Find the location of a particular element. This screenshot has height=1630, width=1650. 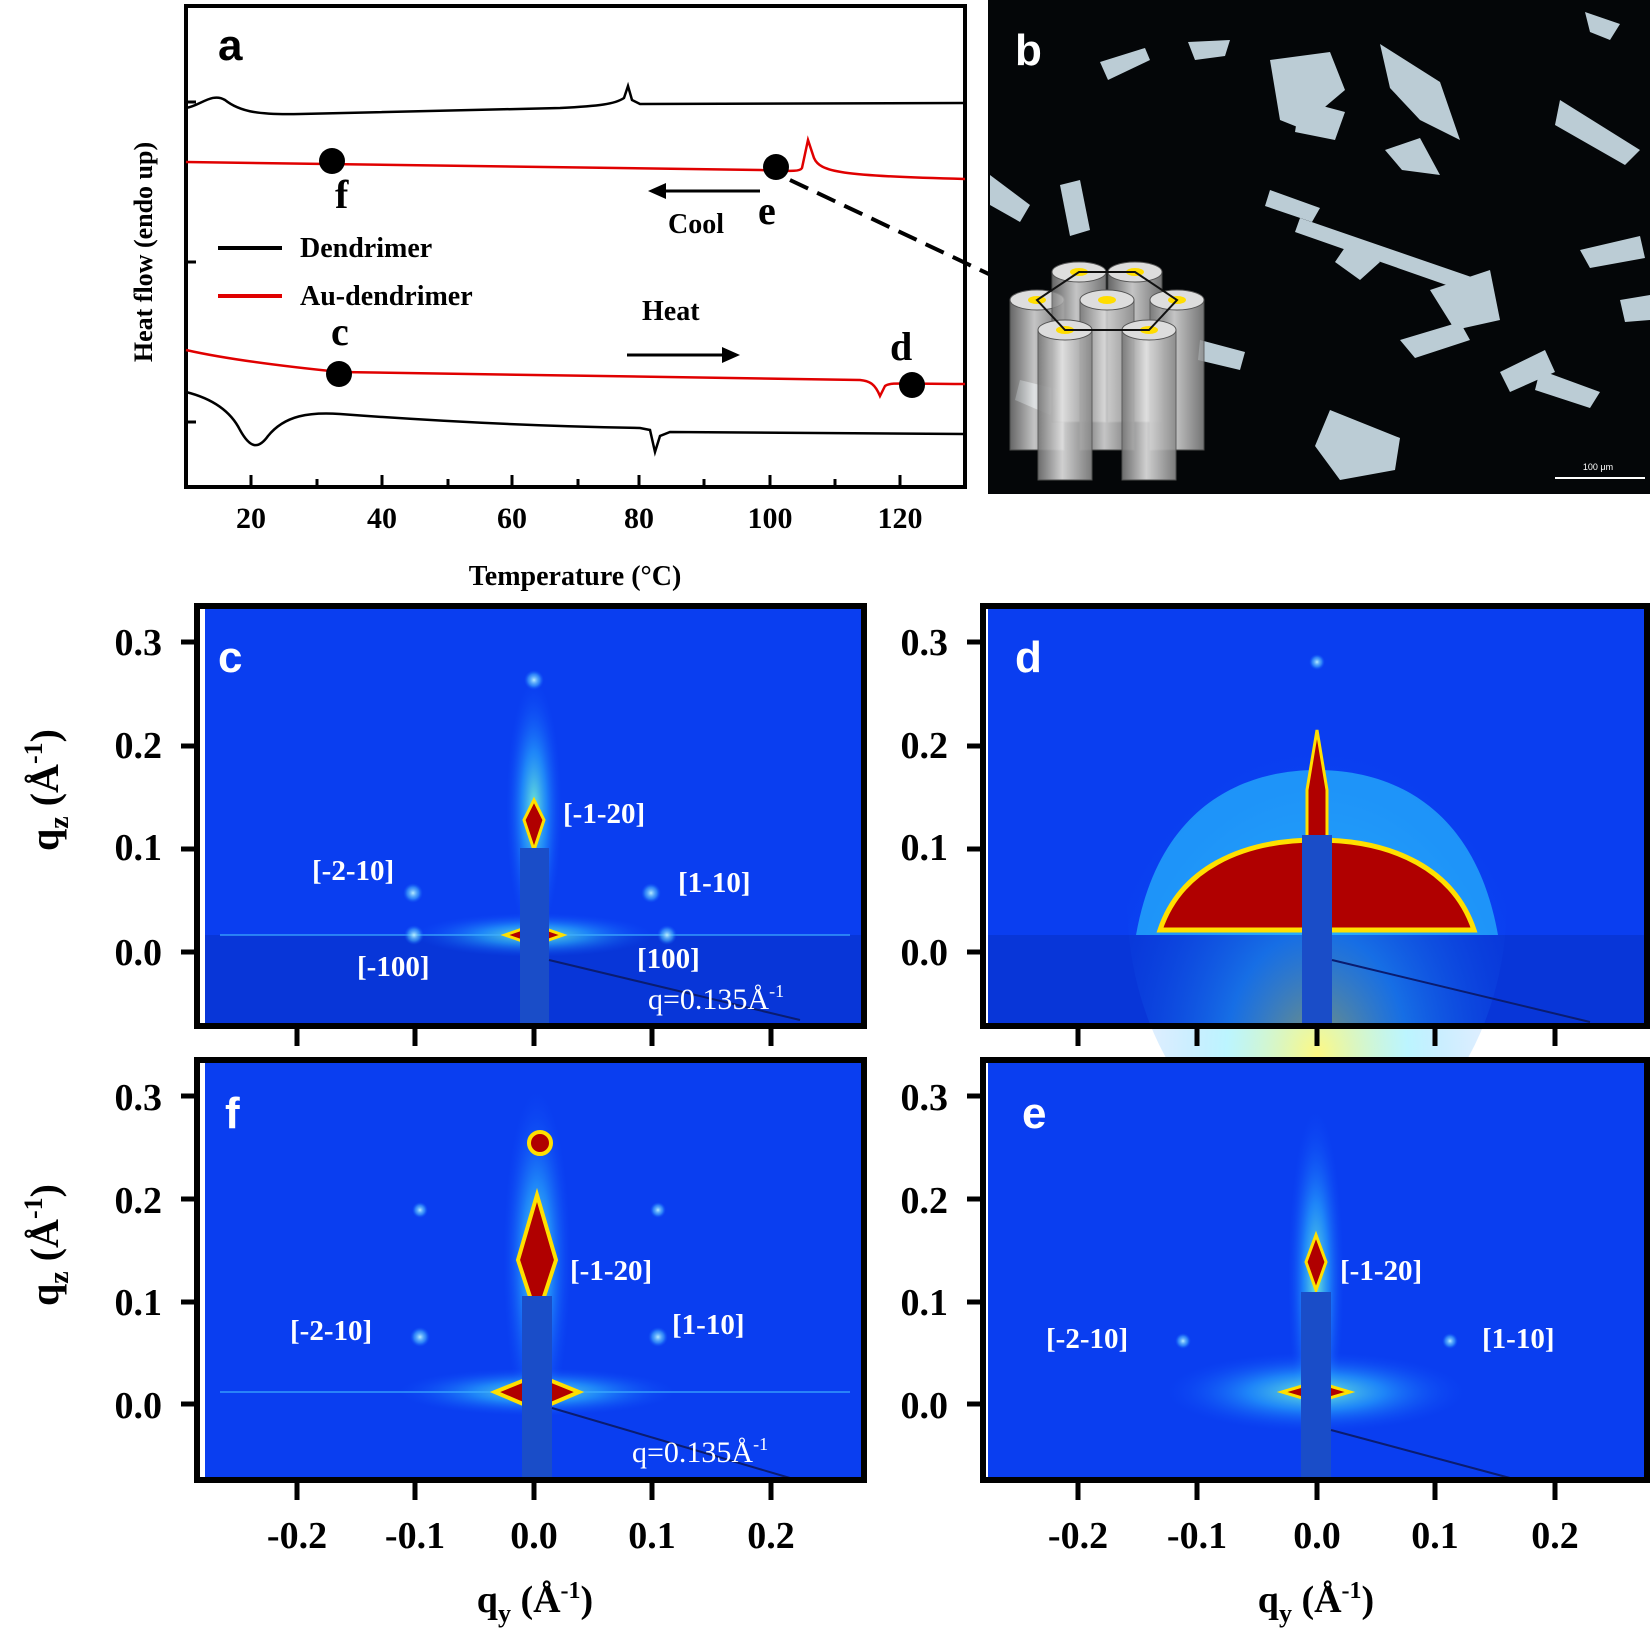

panel-f-xtick-labels: -0.2 -0.1 0.0 0.1 0.2 is located at coordinates (531, 1536).